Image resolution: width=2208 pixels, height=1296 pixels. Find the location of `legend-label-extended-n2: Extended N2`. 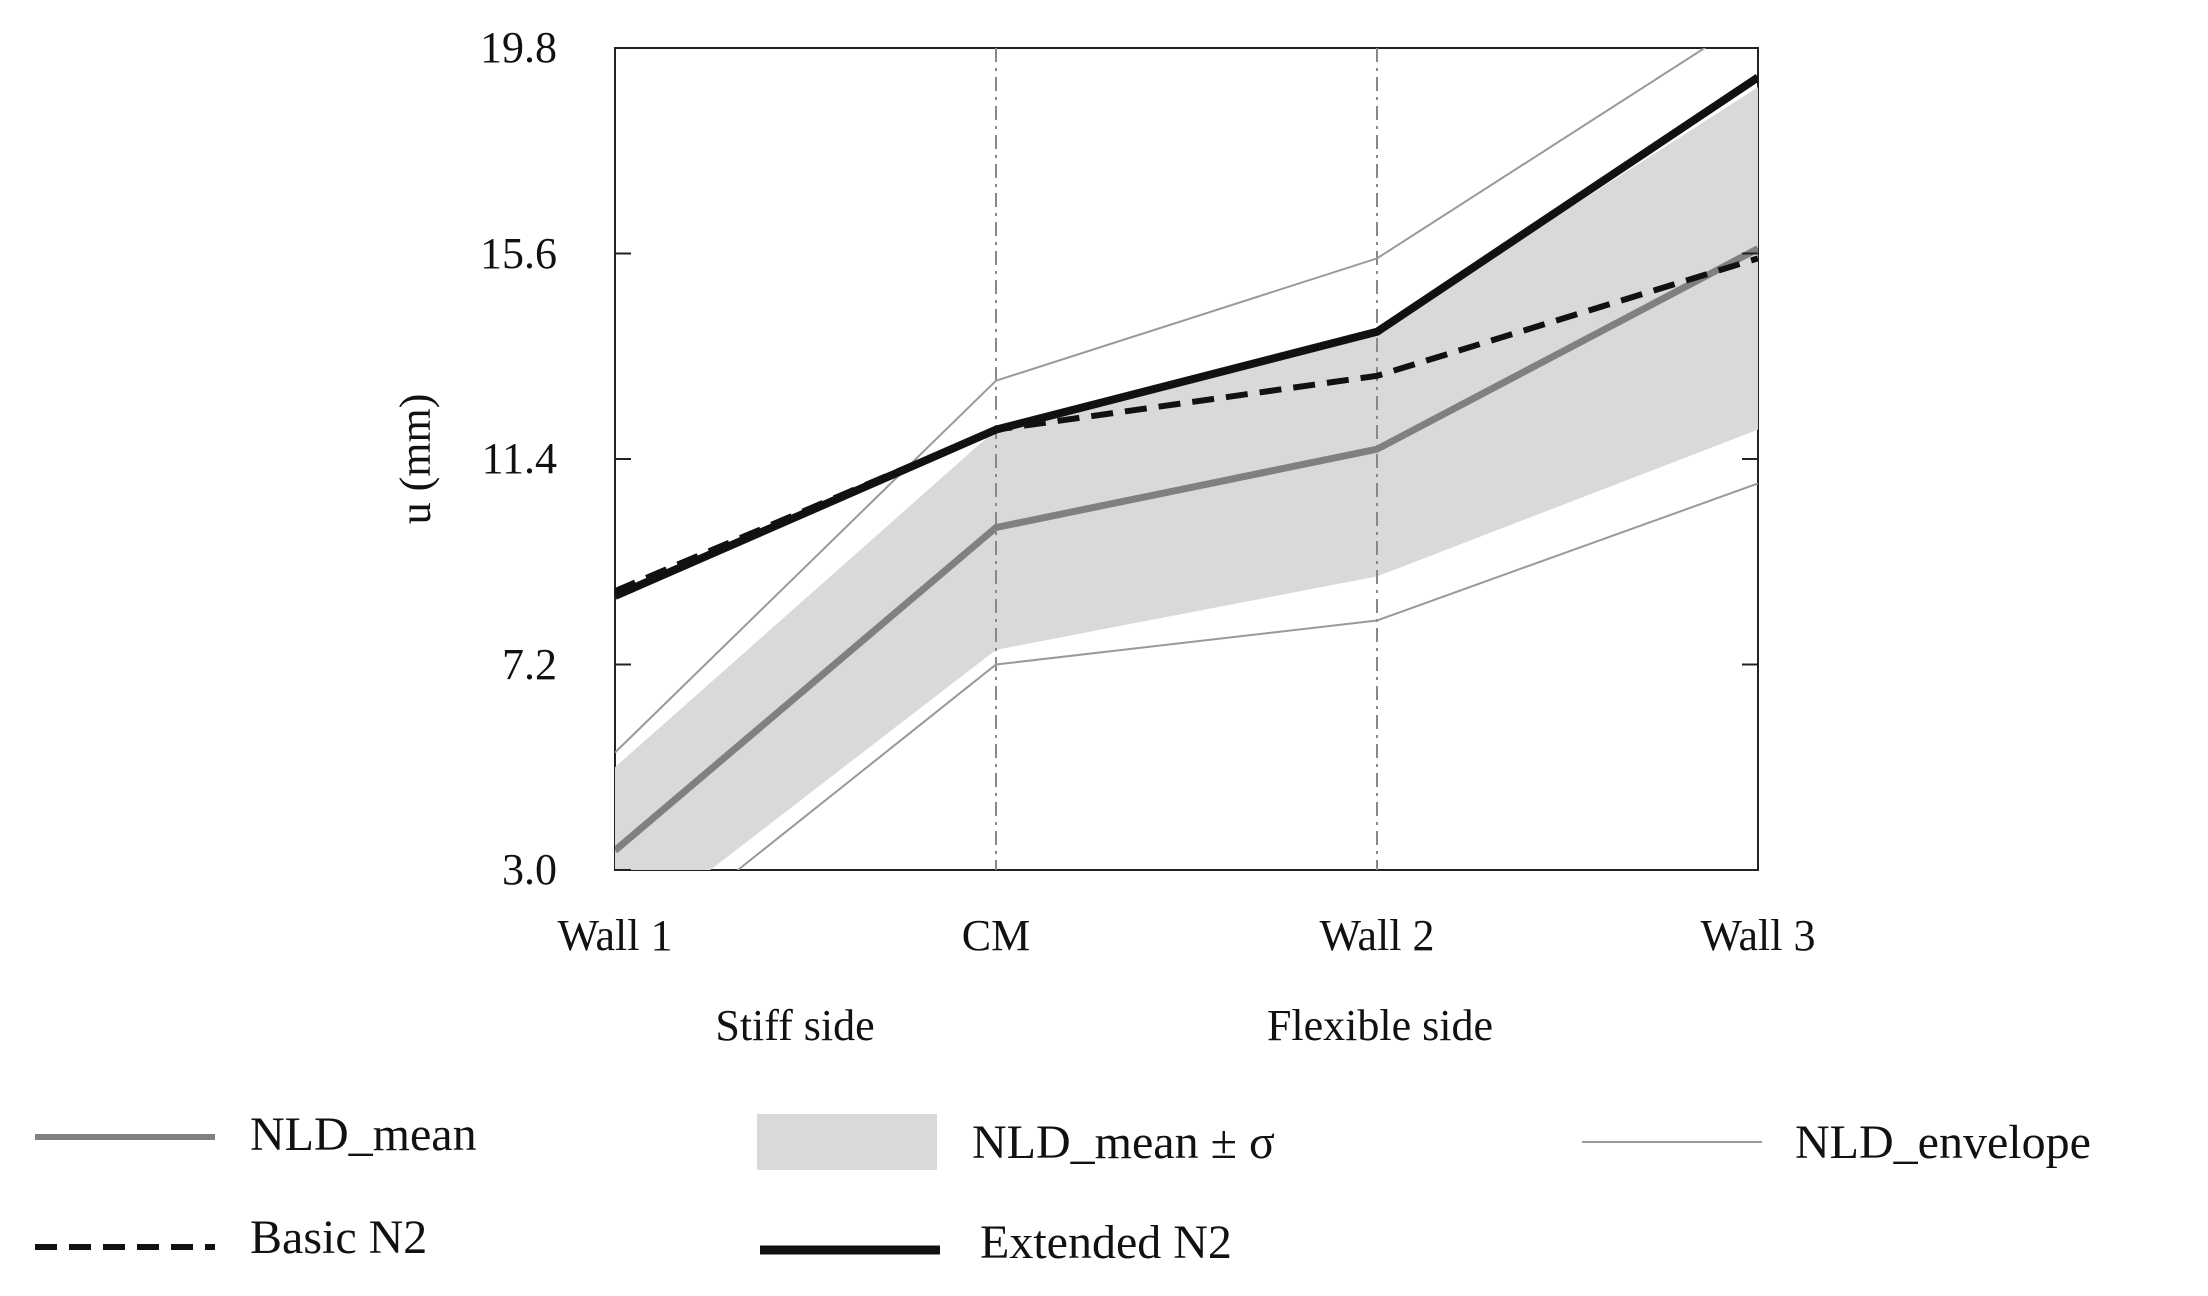

legend-label-extended-n2: Extended N2 is located at coordinates (1106, 1242).